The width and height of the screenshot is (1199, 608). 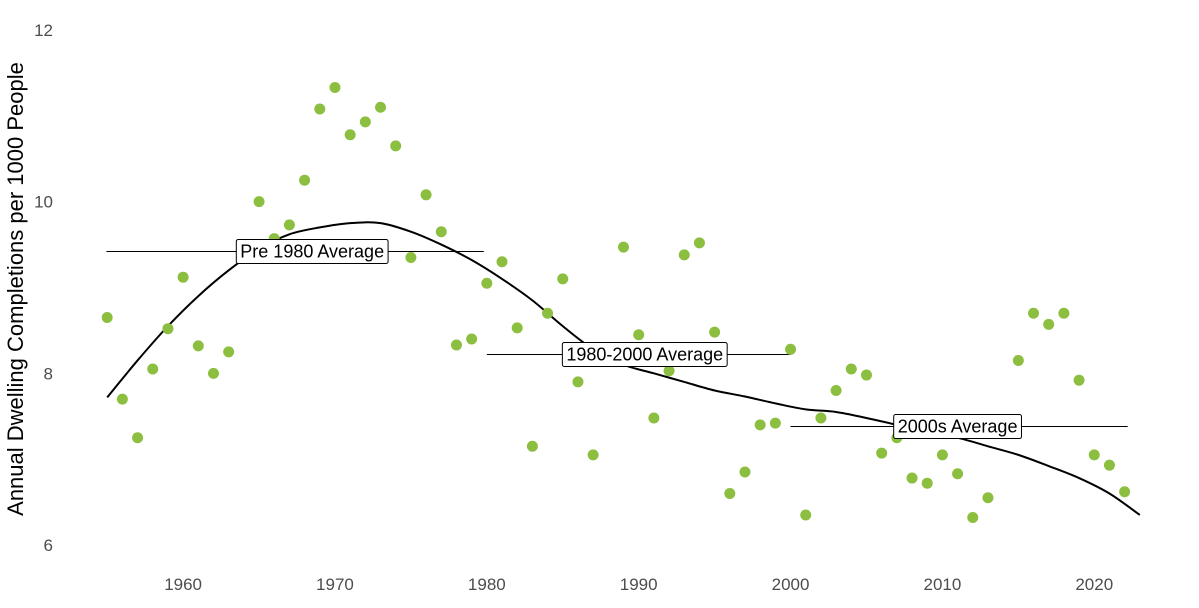 What do you see at coordinates (43, 202) in the screenshot?
I see `y-tick-label: 10` at bounding box center [43, 202].